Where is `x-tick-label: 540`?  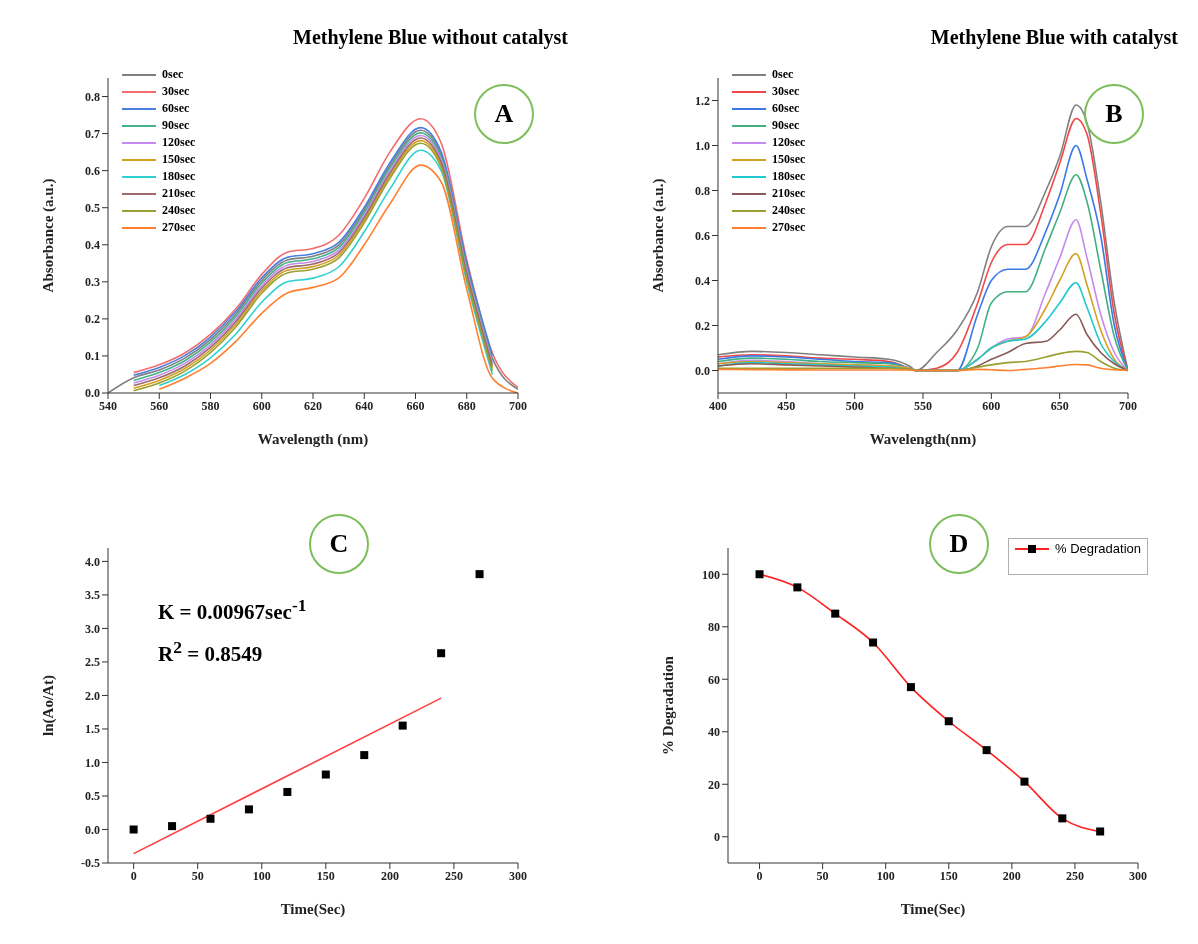 x-tick-label: 540 is located at coordinates (108, 405).